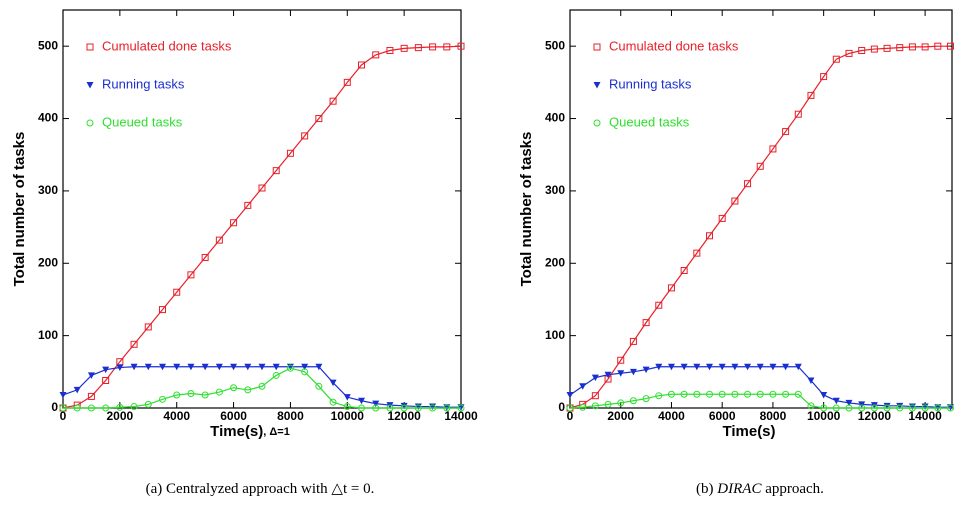 The width and height of the screenshot is (966, 510). What do you see at coordinates (54, 407) in the screenshot?
I see `y-tick-label: 0` at bounding box center [54, 407].